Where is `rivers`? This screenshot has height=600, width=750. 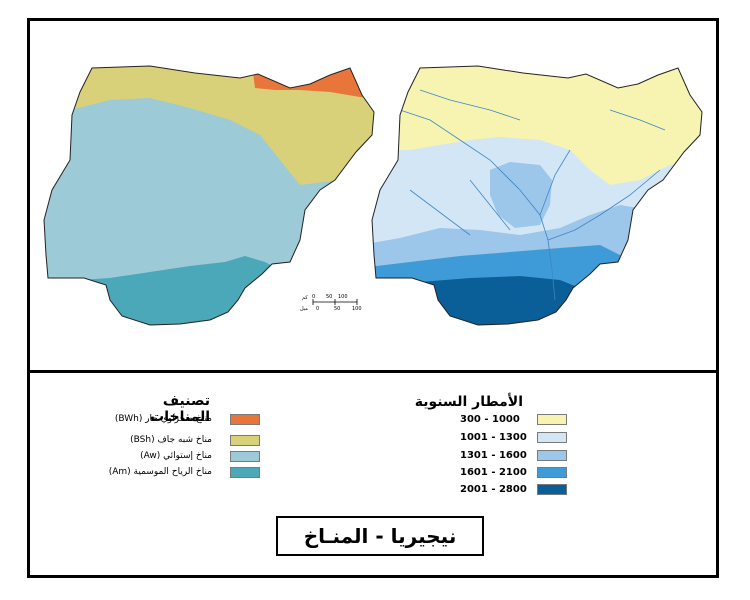
rivers is located at coordinates (532, 195).